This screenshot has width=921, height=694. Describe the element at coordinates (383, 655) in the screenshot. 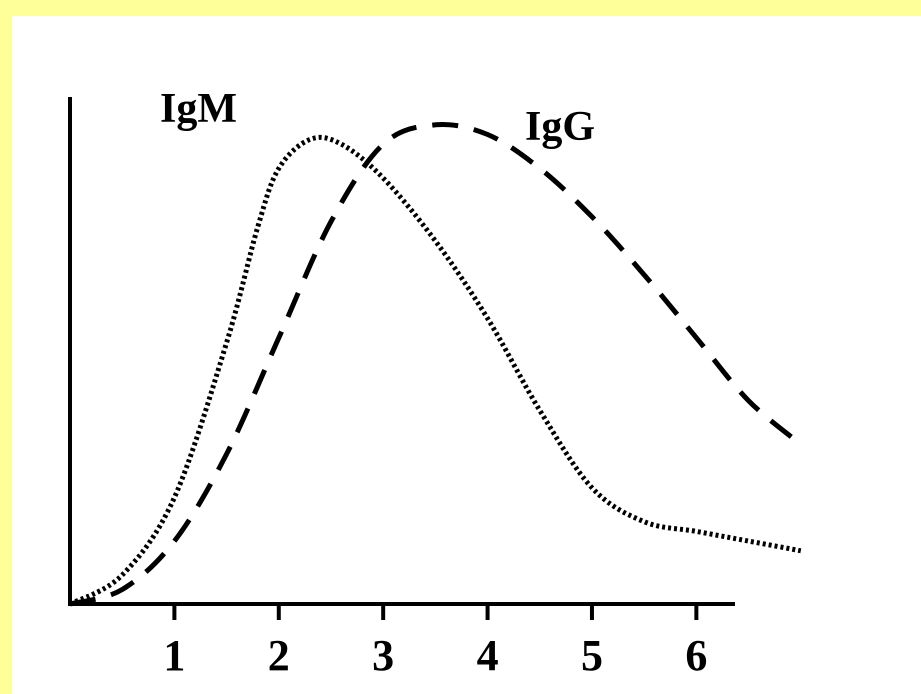

I see `x-tick-label: 3` at that location.